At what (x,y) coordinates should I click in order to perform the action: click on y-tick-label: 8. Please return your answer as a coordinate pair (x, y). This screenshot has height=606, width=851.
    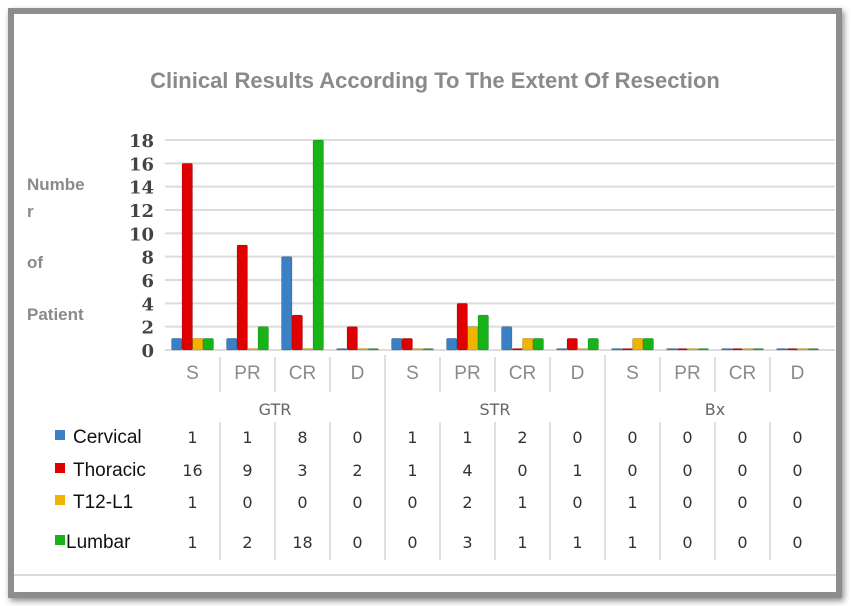
    Looking at the image, I should click on (147, 258).